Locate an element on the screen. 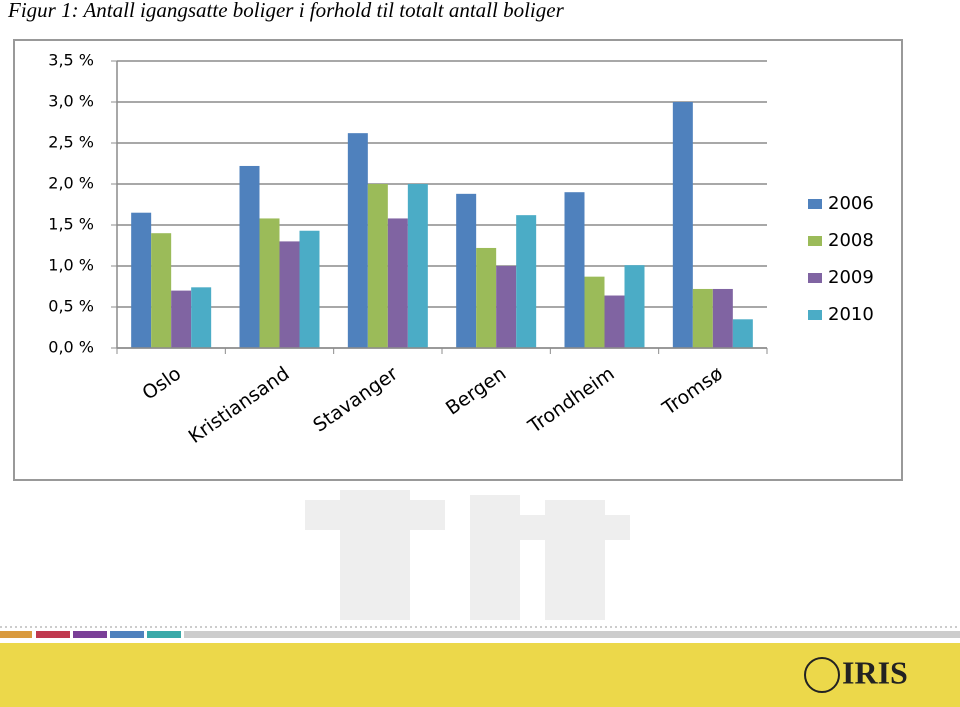 The width and height of the screenshot is (960, 707). y-tick-label: 1,0 % is located at coordinates (71, 265).